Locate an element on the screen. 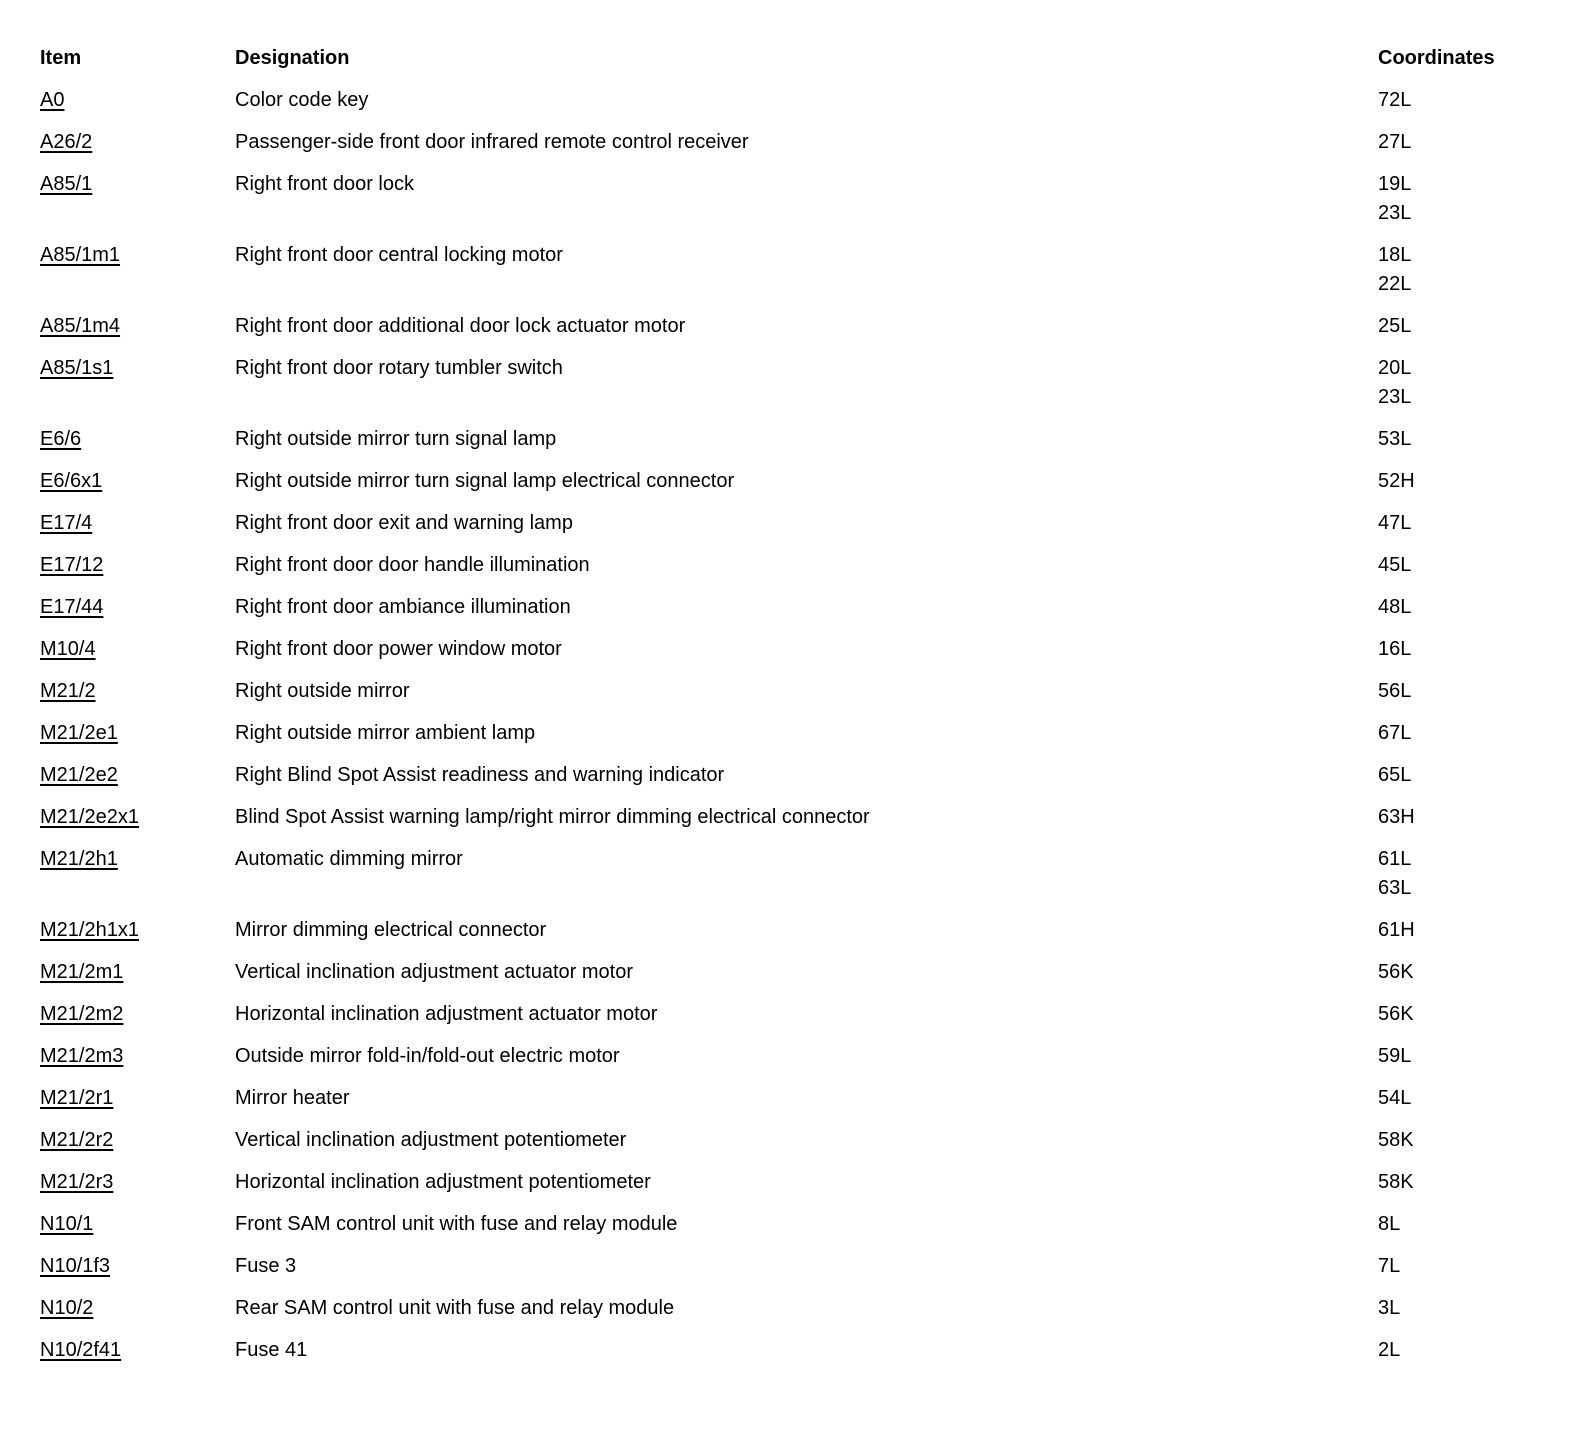 The image size is (1584, 1432). item-code-link: M21/2e1 is located at coordinates (79, 733).